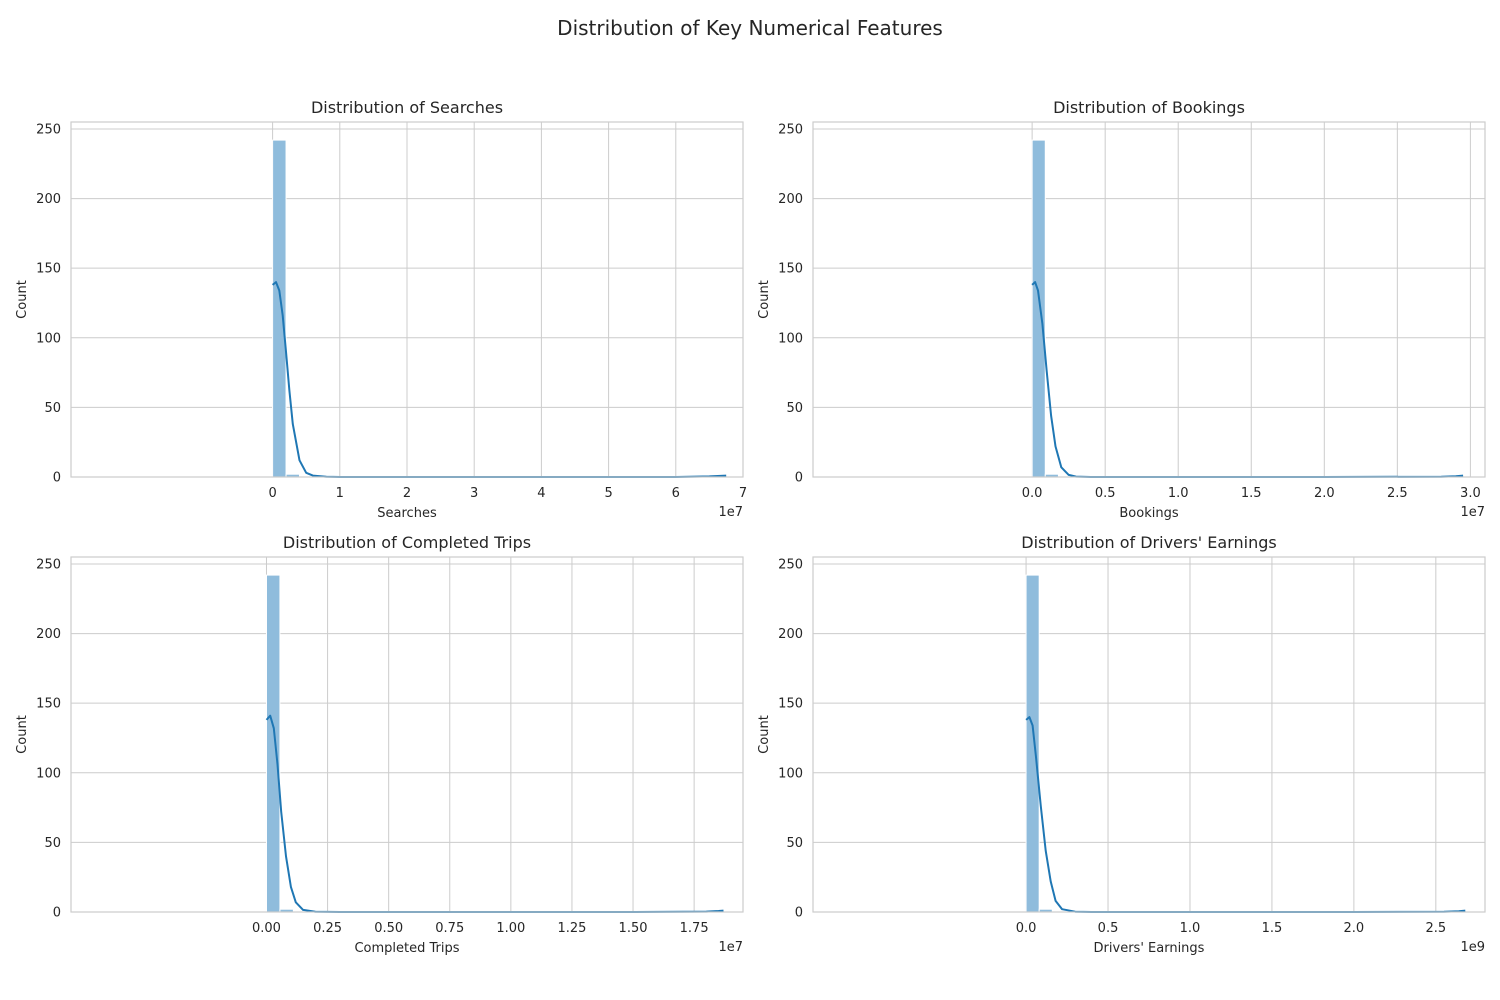 The height and width of the screenshot is (1000, 1500). What do you see at coordinates (407, 107) in the screenshot?
I see `subplot-title: Distribution of Searches` at bounding box center [407, 107].